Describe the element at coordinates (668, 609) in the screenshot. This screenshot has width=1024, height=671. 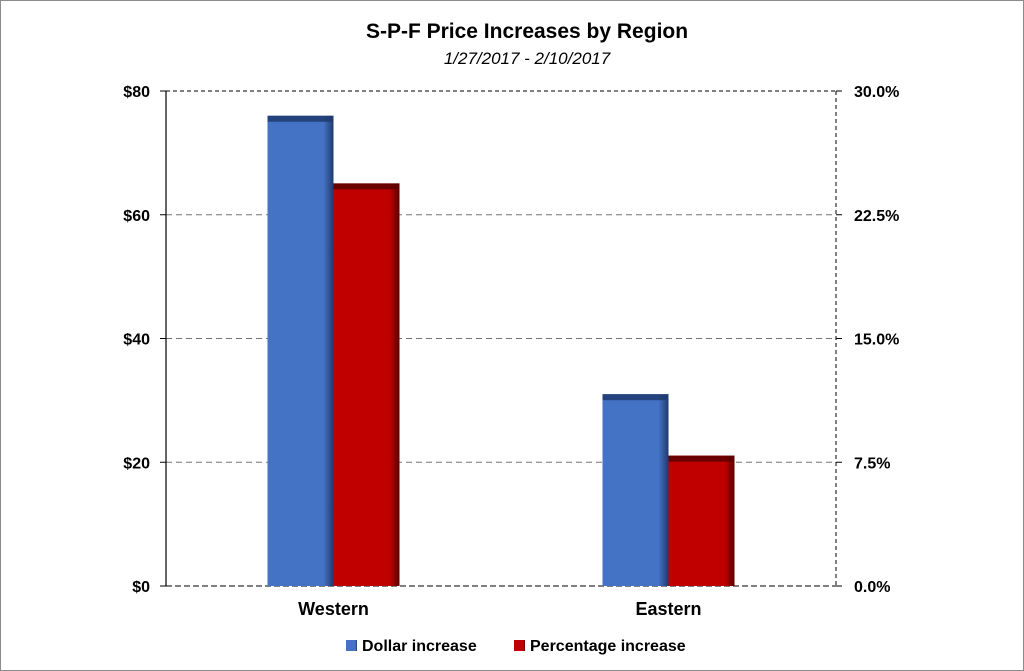
I see `x-category-label: Eastern` at that location.